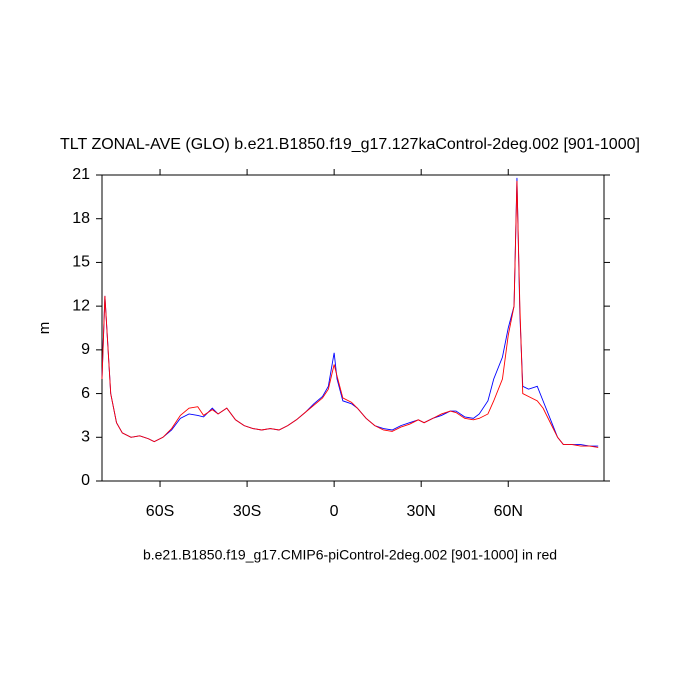 Image resolution: width=700 pixels, height=700 pixels. Describe the element at coordinates (508, 511) in the screenshot. I see `x-tick-label: 60N` at that location.